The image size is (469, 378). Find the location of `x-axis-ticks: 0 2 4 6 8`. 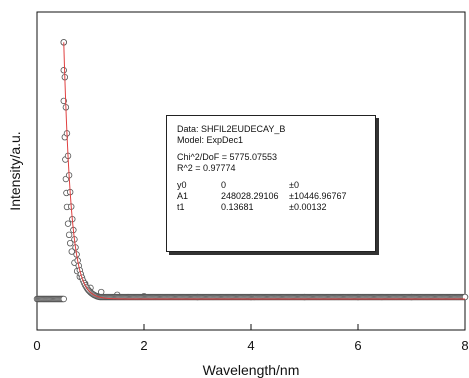

x-axis-ticks: 0 2 4 6 8 is located at coordinates (251, 338).